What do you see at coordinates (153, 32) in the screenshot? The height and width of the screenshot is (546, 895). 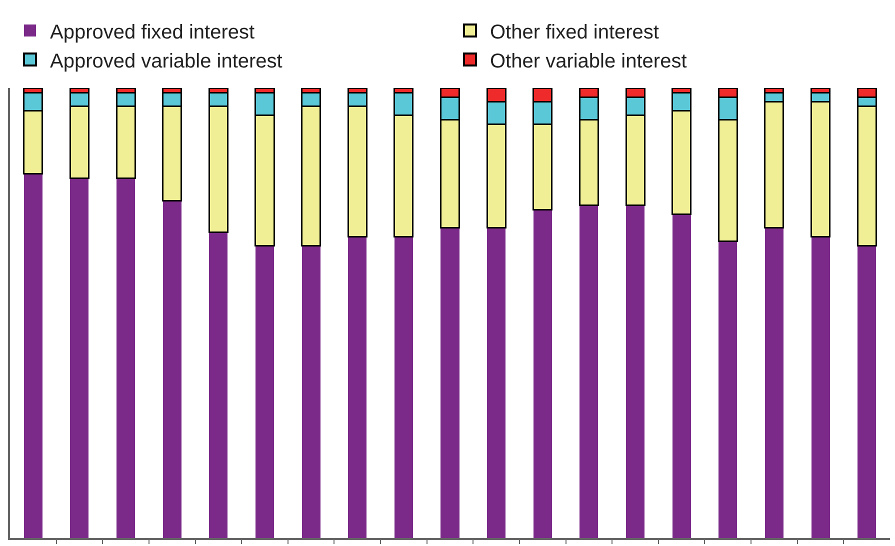 I see `legend-label: Approved fixed interest` at bounding box center [153, 32].